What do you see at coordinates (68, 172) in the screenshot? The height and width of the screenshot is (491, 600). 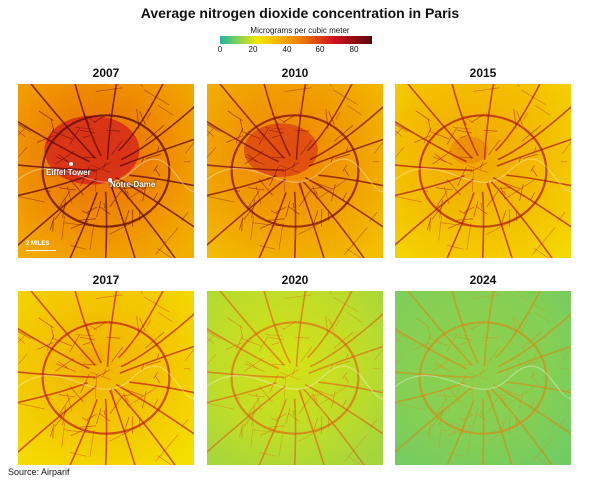 I see `eiffel-tower-label: Eiffel Tower` at bounding box center [68, 172].